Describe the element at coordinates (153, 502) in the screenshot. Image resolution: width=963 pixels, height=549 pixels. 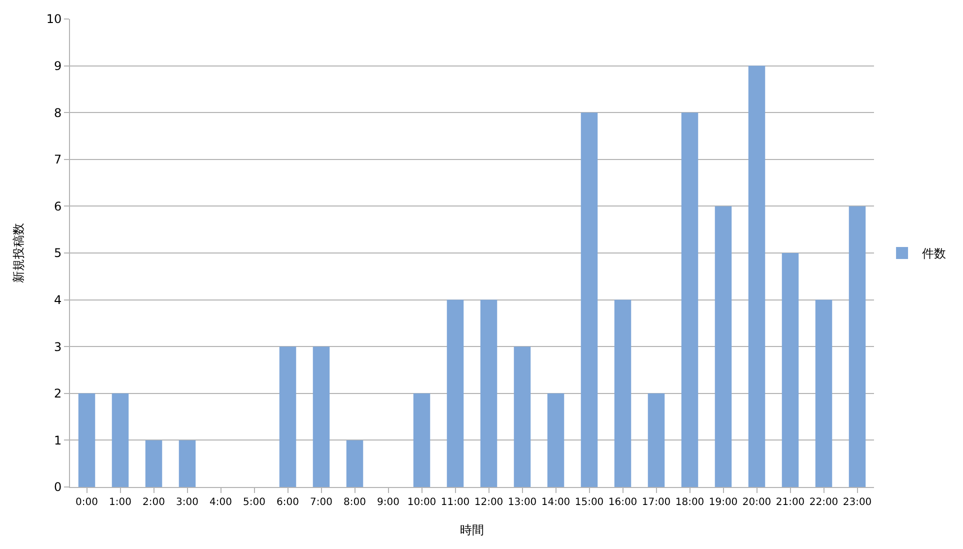
I see `x-tick-label: 2:00` at that location.